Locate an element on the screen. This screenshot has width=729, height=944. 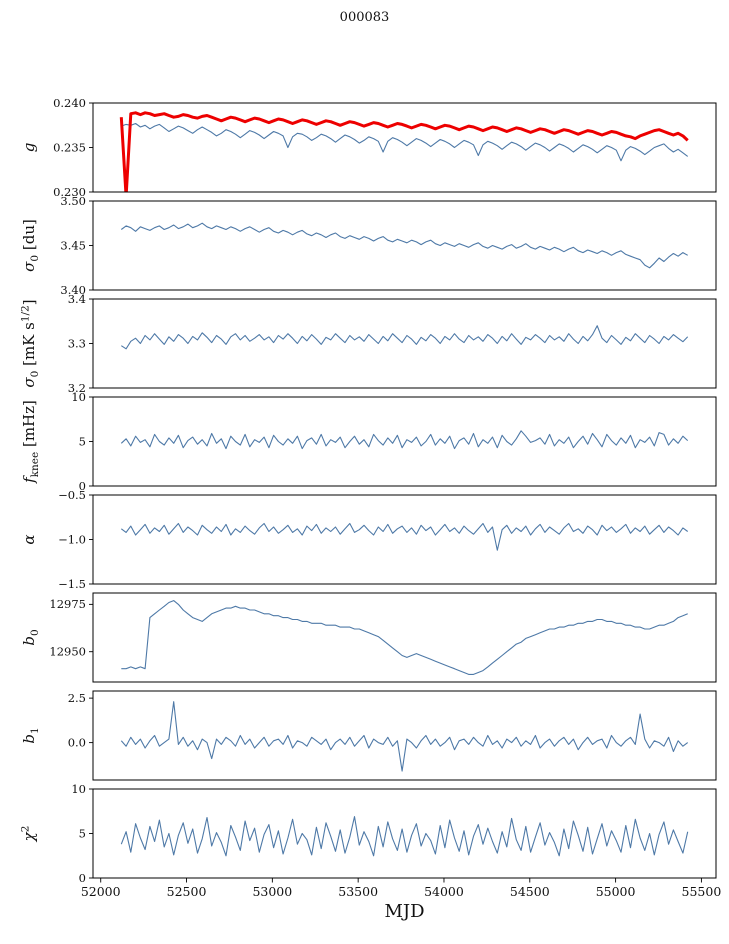
y-axis-label: b1 is located at coordinates (30, 735).